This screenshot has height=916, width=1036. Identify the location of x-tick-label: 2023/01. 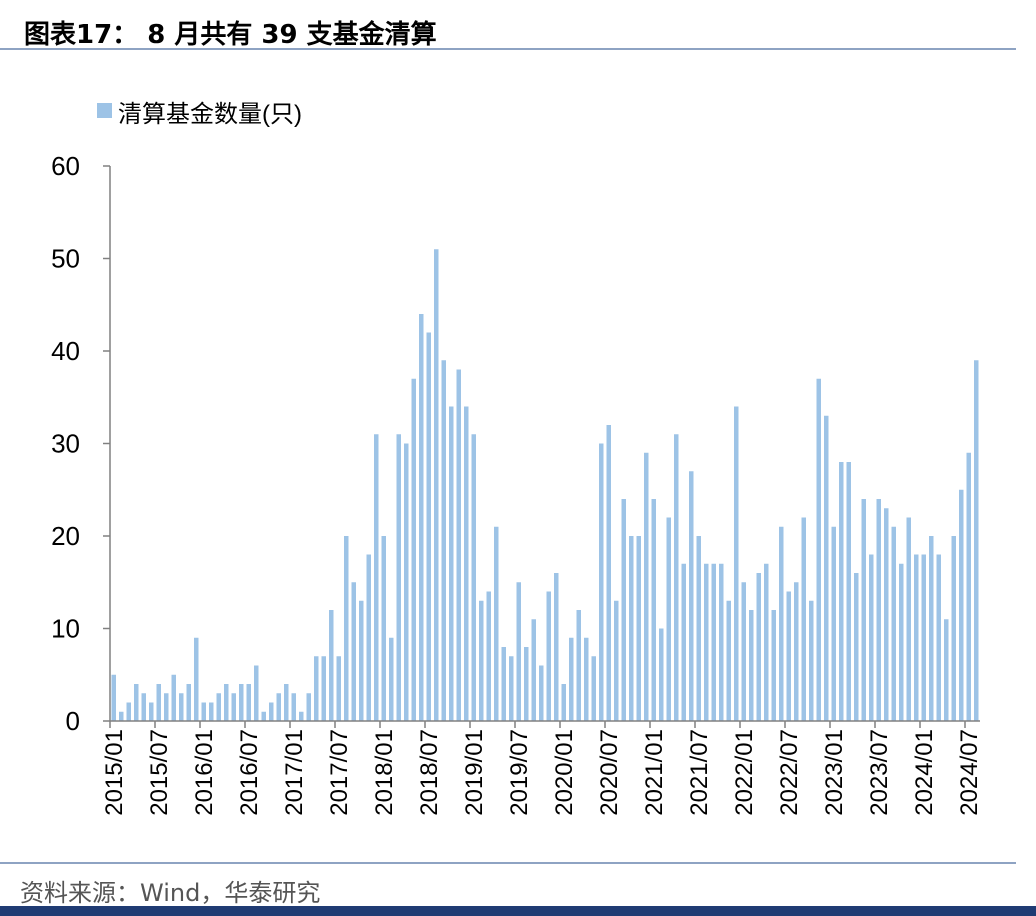
(834, 772).